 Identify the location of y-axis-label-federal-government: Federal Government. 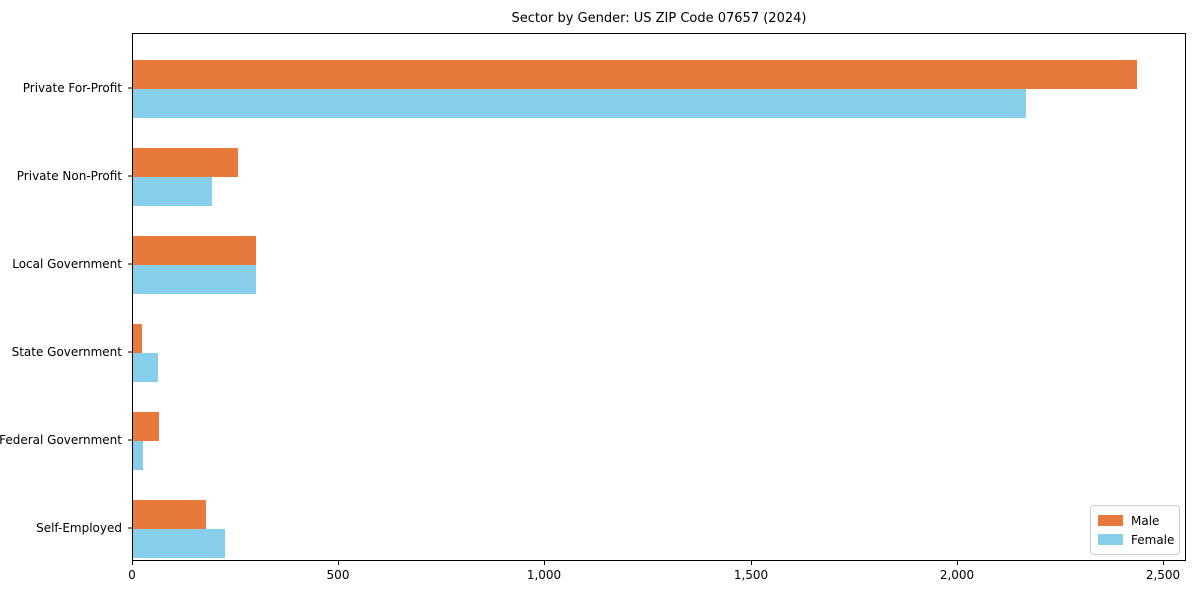
(61, 440).